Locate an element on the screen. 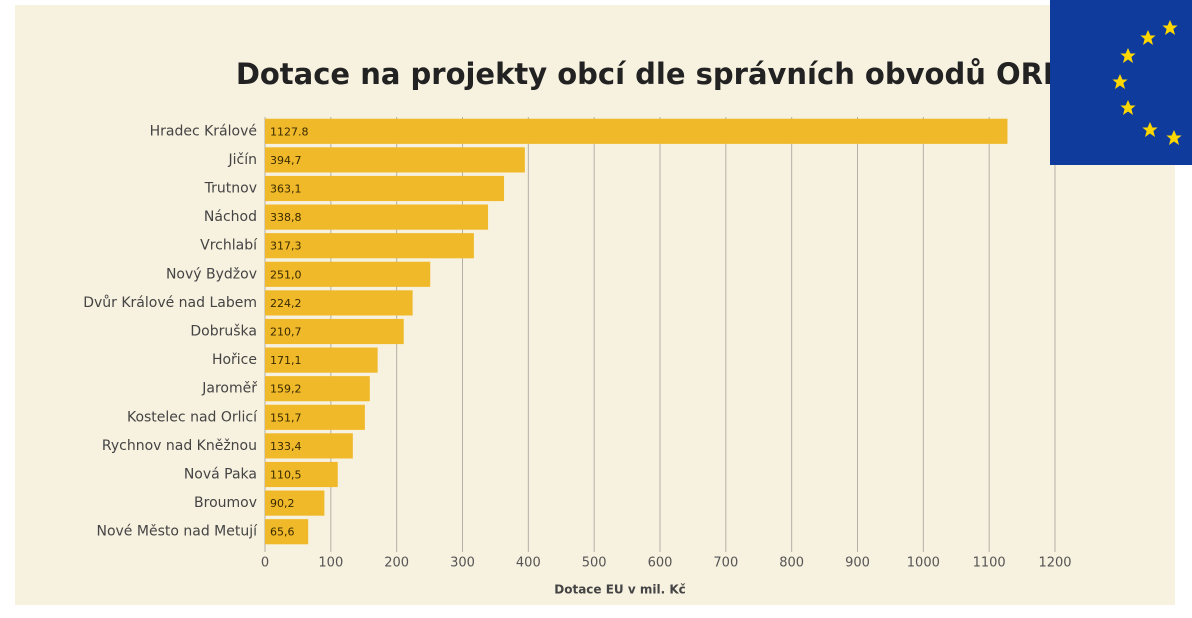 The width and height of the screenshot is (1192, 618). value-label: 90,2 is located at coordinates (282, 503).